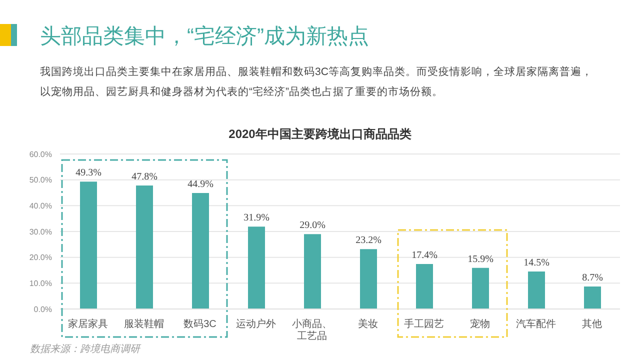  What do you see at coordinates (40, 206) in the screenshot?
I see `y-tick-label: 40.0%` at bounding box center [40, 206].